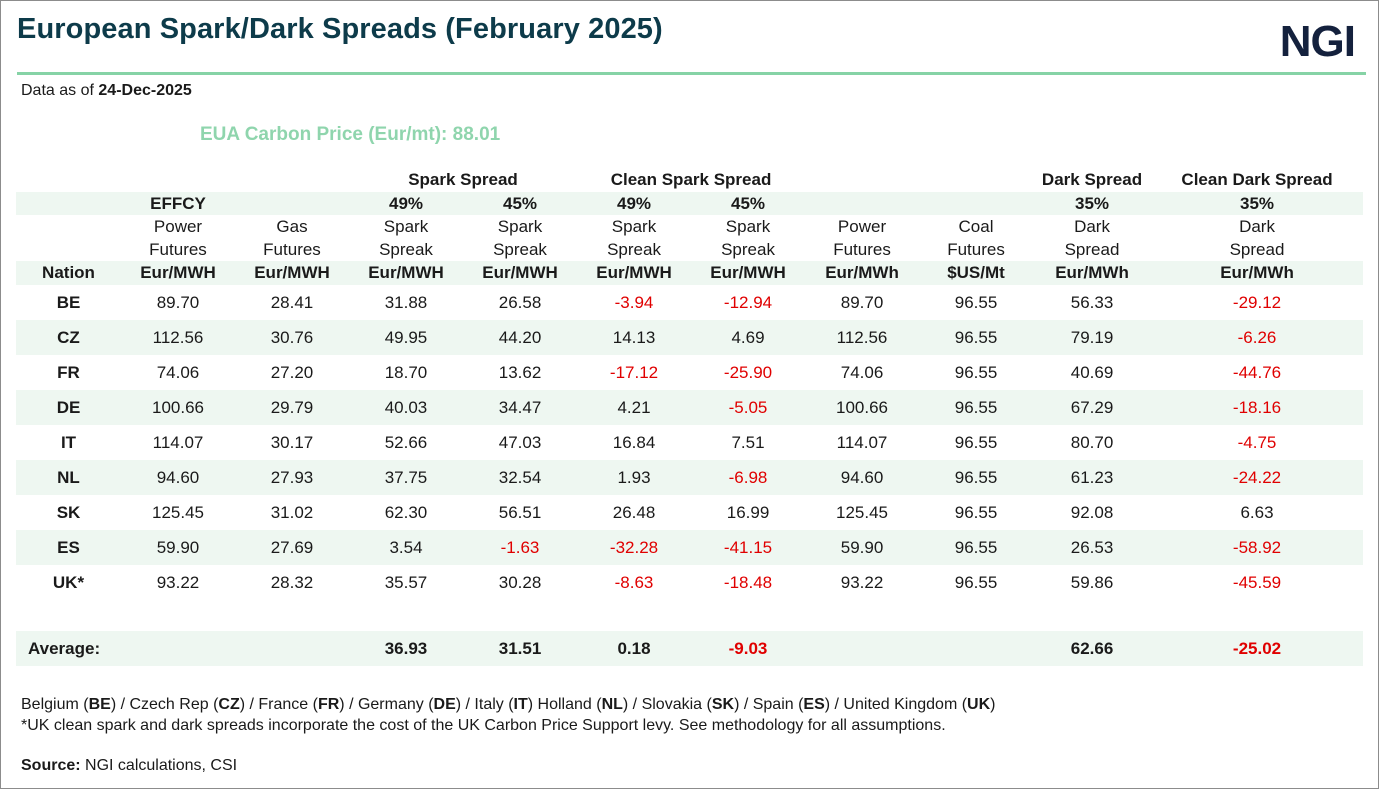  What do you see at coordinates (159, 765) in the screenshot?
I see `source-text: NGI calculations, CSI` at bounding box center [159, 765].